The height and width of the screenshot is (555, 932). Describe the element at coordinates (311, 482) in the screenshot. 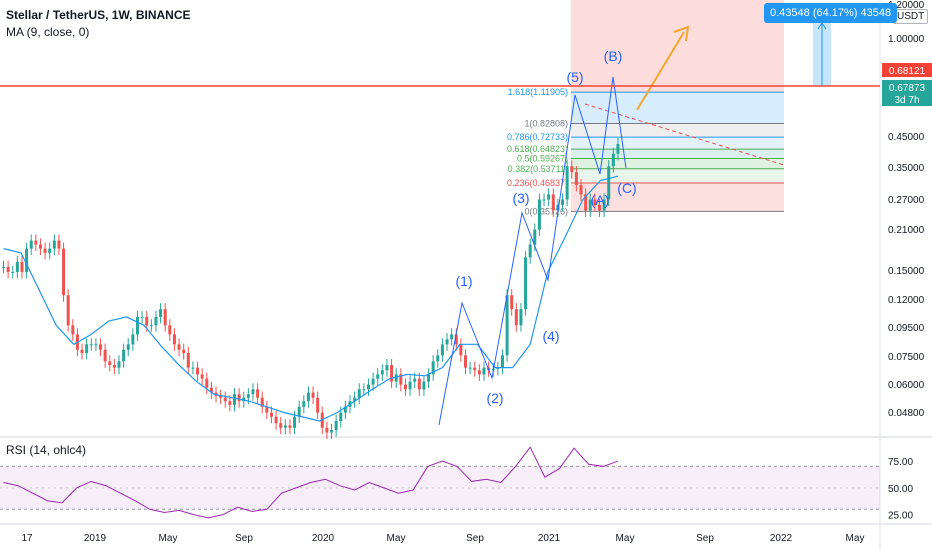

I see `rsi-line` at that location.